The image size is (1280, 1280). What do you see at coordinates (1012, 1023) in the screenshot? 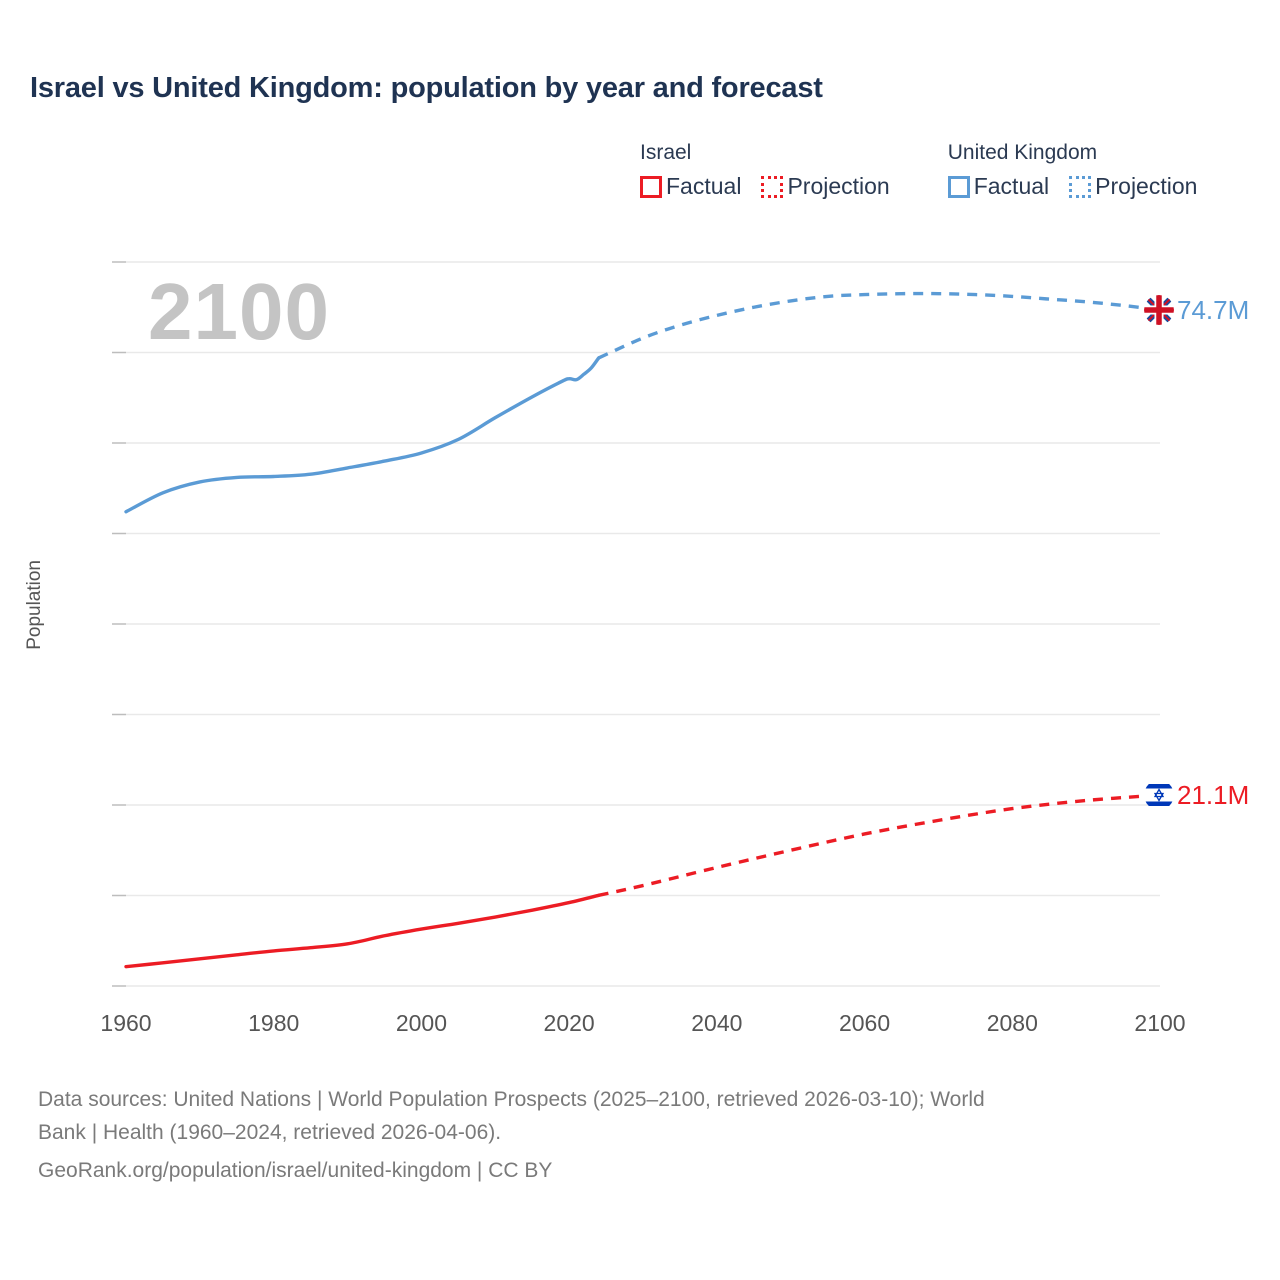
I see `x-tick-label: 2080` at bounding box center [1012, 1023].